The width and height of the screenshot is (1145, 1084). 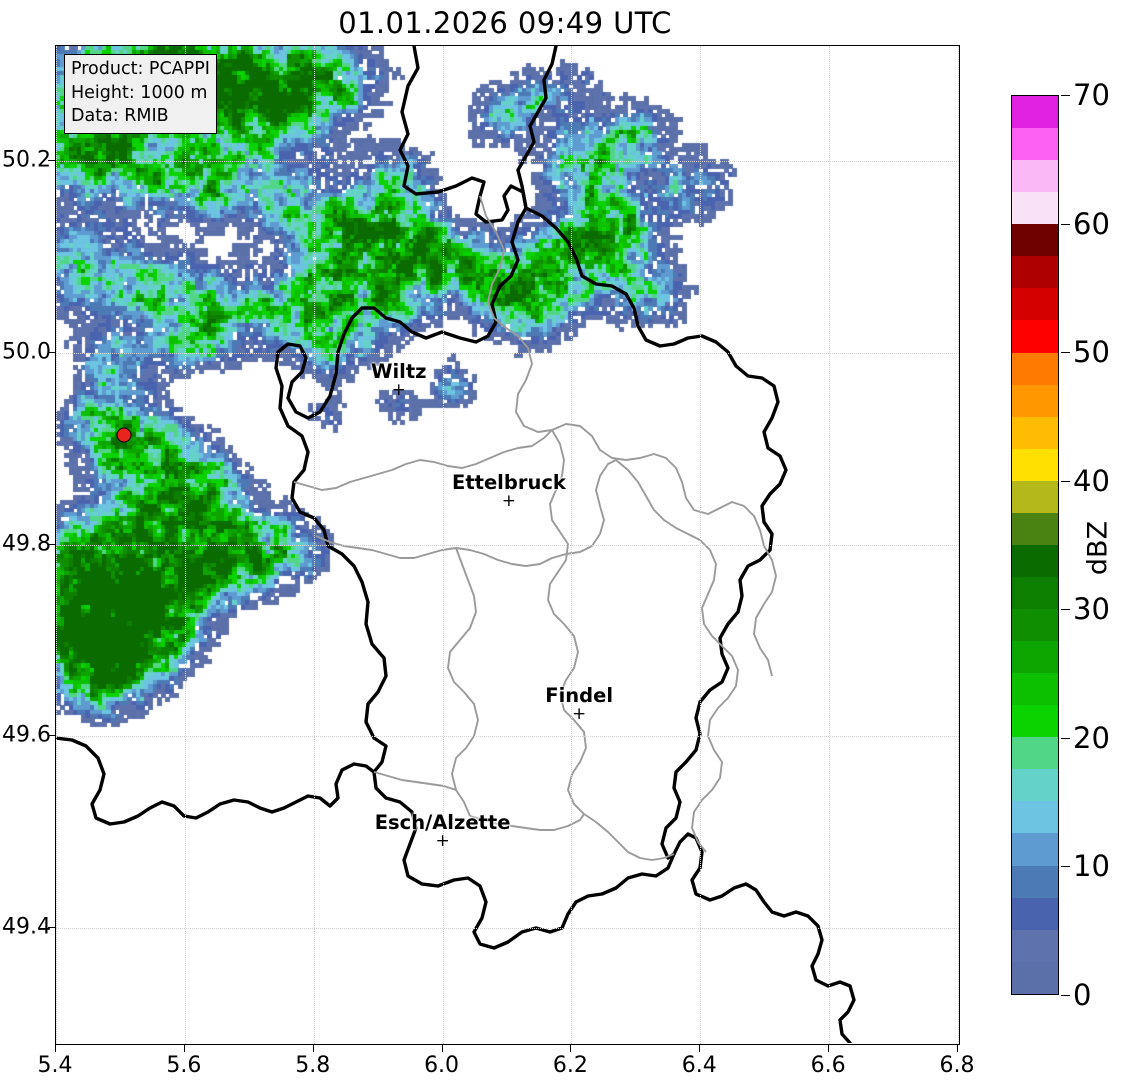 I want to click on neighbour-border-path, so click(x=216, y=781).